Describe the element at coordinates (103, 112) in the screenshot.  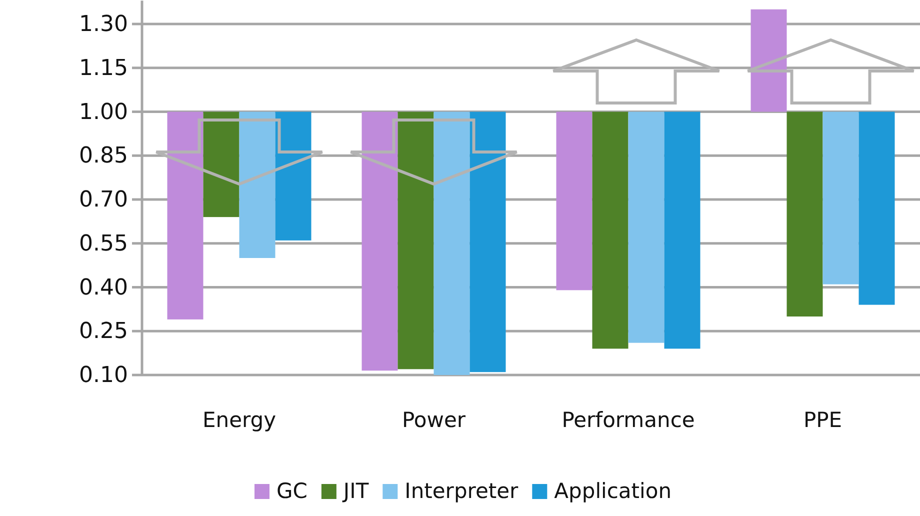
I see `y-tick-label: 1.00` at that location.